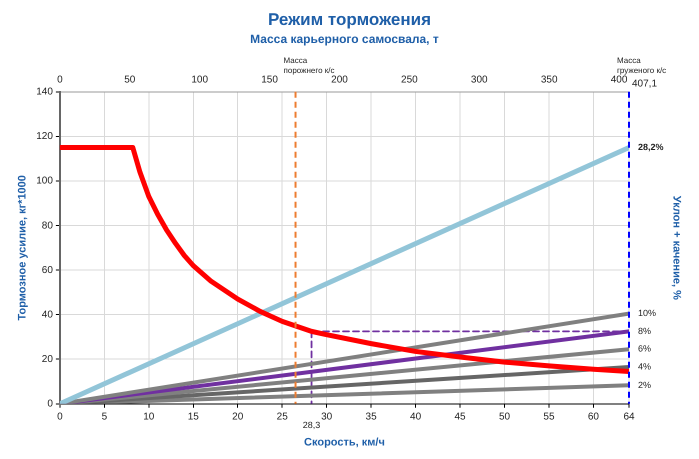 The width and height of the screenshot is (699, 459). What do you see at coordinates (416, 417) in the screenshot?
I see `x-tick-label: 40` at bounding box center [416, 417].